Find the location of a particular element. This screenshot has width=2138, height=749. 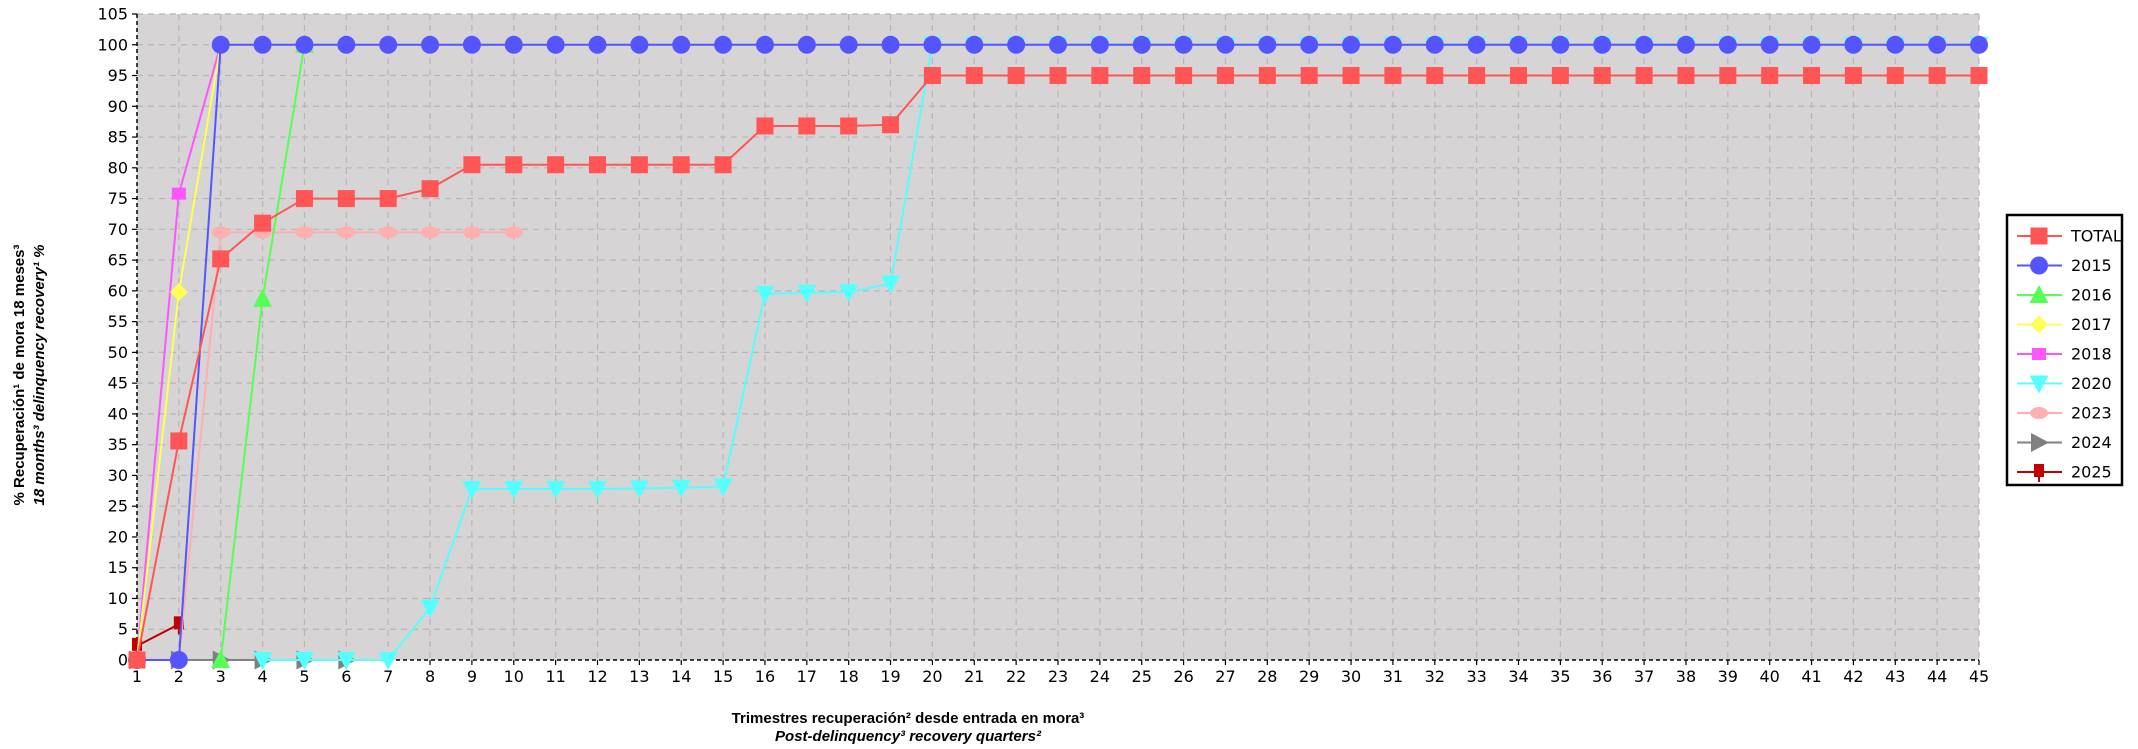

x-tick-label: 16 is located at coordinates (765, 676).